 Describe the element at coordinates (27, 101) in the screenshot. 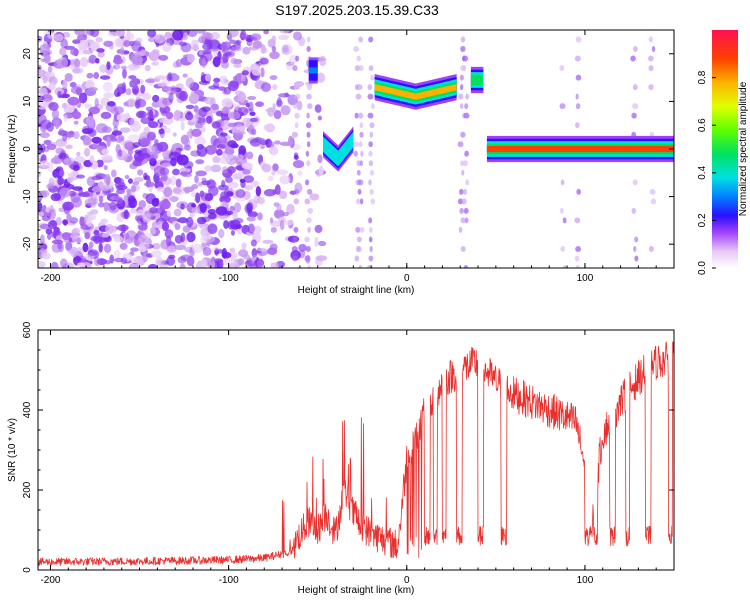

I see `spectrogram-y-tick-label: 10` at that location.